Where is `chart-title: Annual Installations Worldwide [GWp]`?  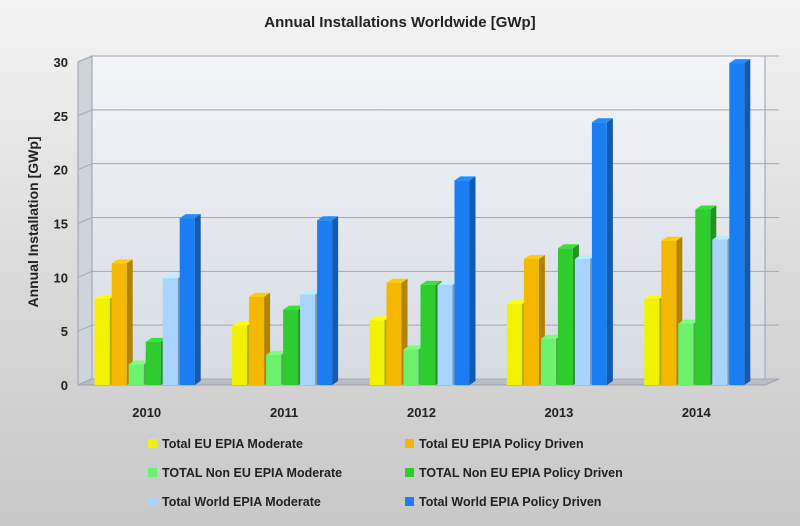
chart-title: Annual Installations Worldwide [GWp] is located at coordinates (399, 22).